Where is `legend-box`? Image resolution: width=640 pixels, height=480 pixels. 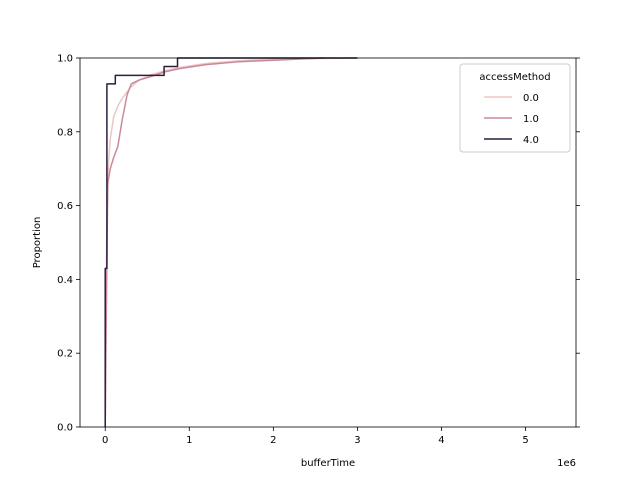 legend-box is located at coordinates (515, 108).